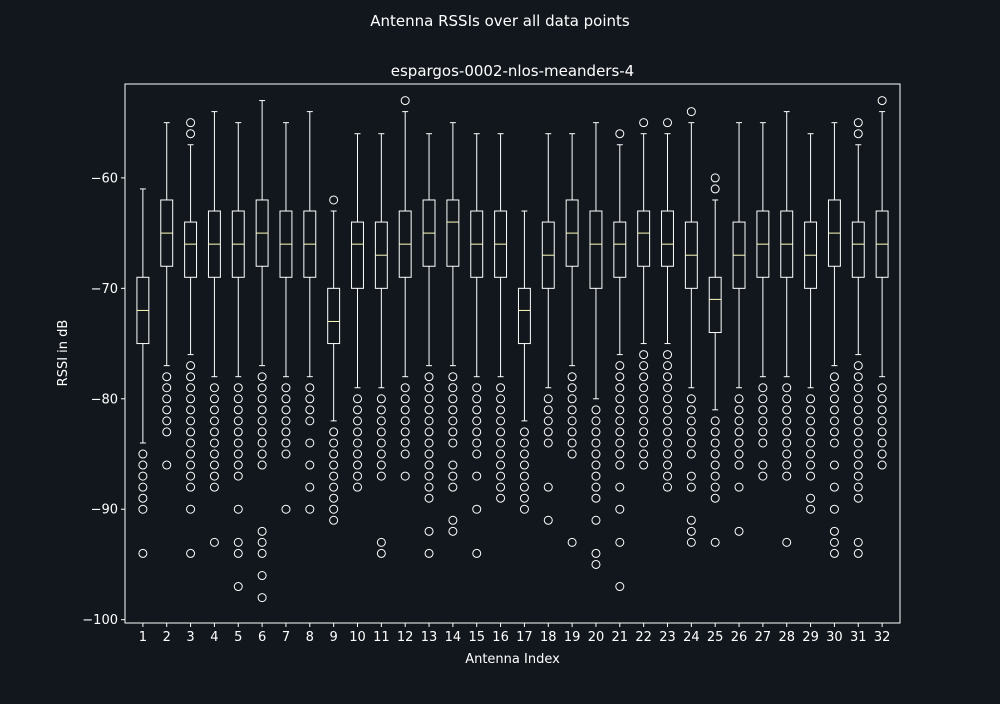  What do you see at coordinates (572, 637) in the screenshot?
I see `x-tick-label: 19` at bounding box center [572, 637].